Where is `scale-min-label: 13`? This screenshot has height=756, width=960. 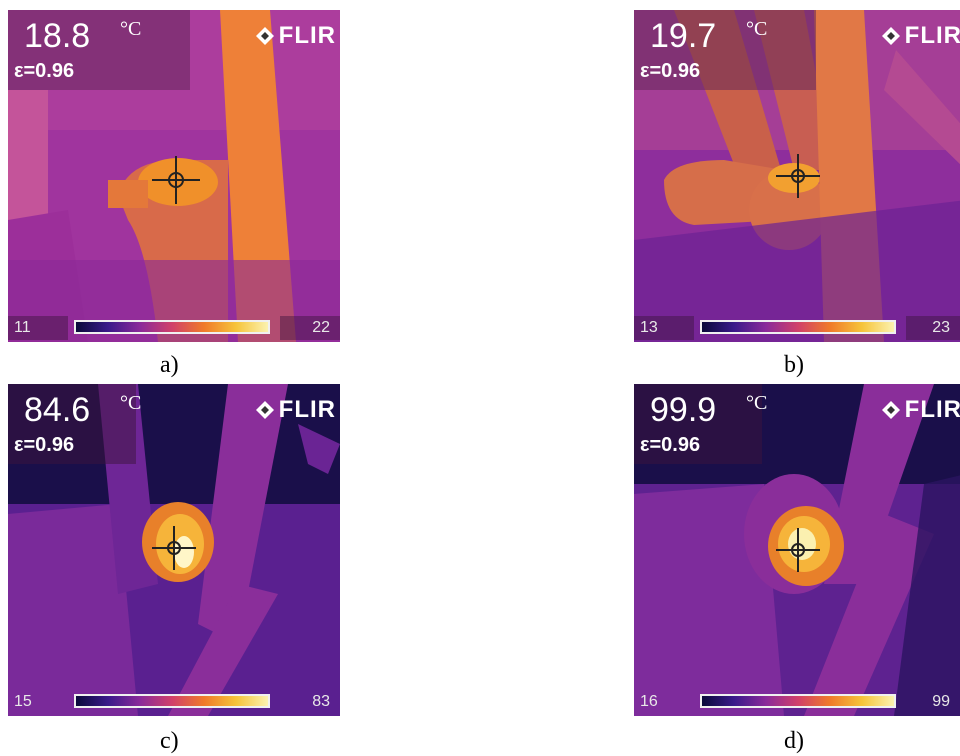 scale-min-label: 13 is located at coordinates (664, 328).